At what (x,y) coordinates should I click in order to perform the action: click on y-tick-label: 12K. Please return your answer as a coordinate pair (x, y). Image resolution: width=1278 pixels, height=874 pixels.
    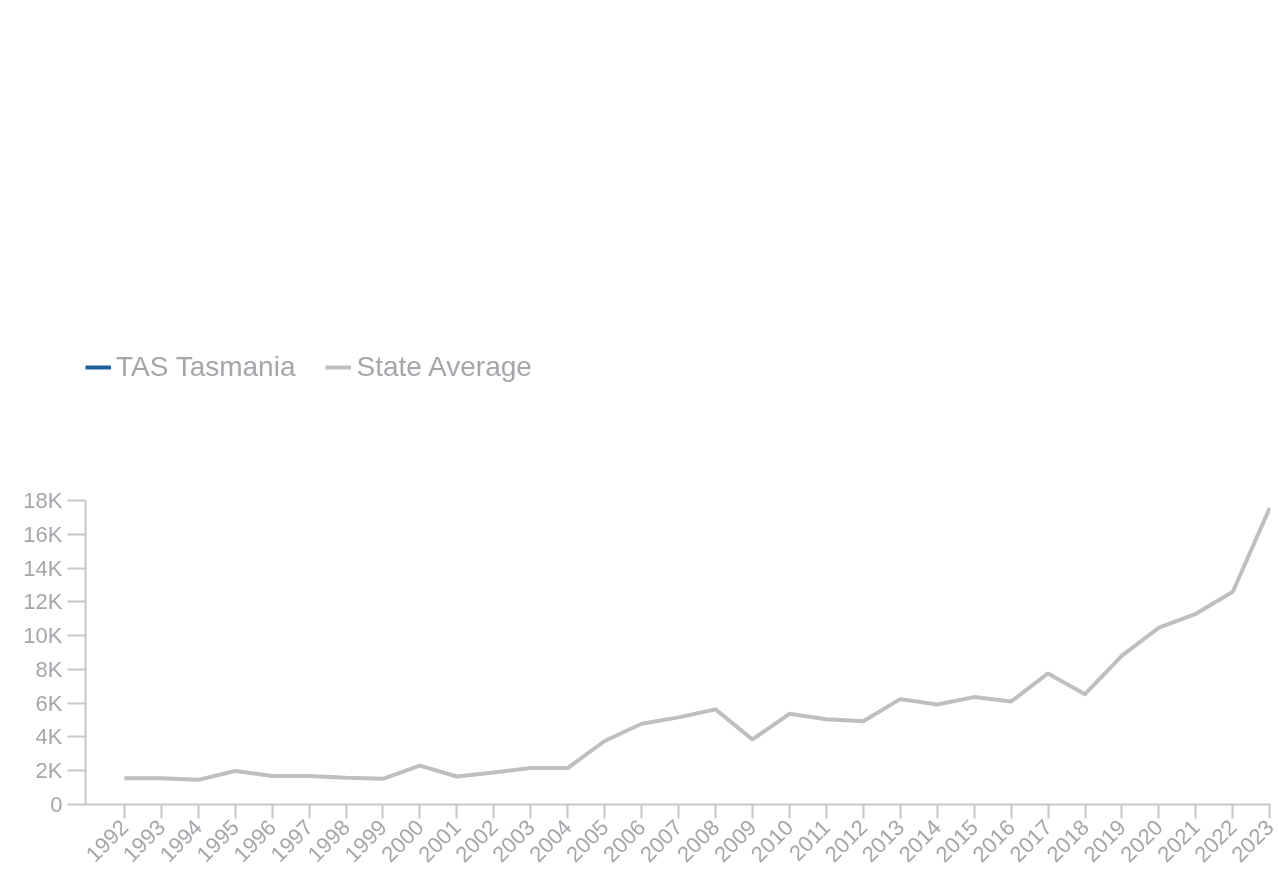
    Looking at the image, I should click on (43, 602).